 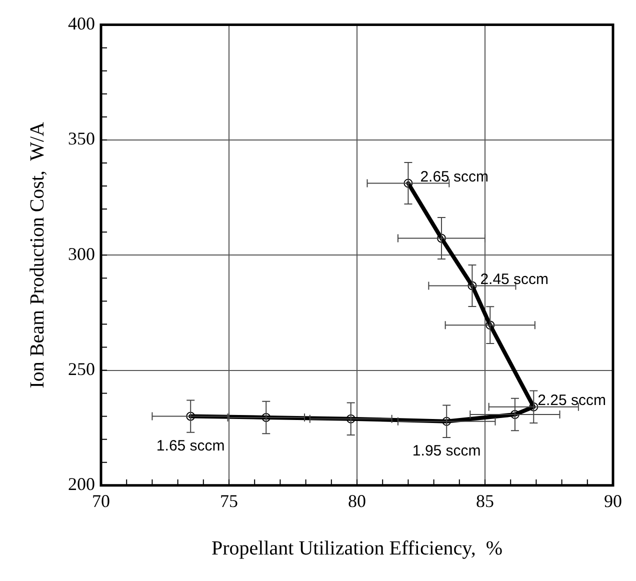 I want to click on x-tick-label: 85, so click(x=485, y=500).